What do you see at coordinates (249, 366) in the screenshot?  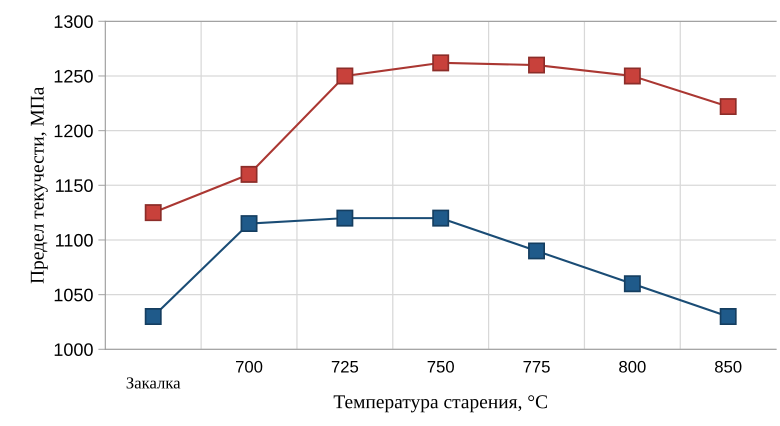 I see `x-tick-label: 700` at bounding box center [249, 366].